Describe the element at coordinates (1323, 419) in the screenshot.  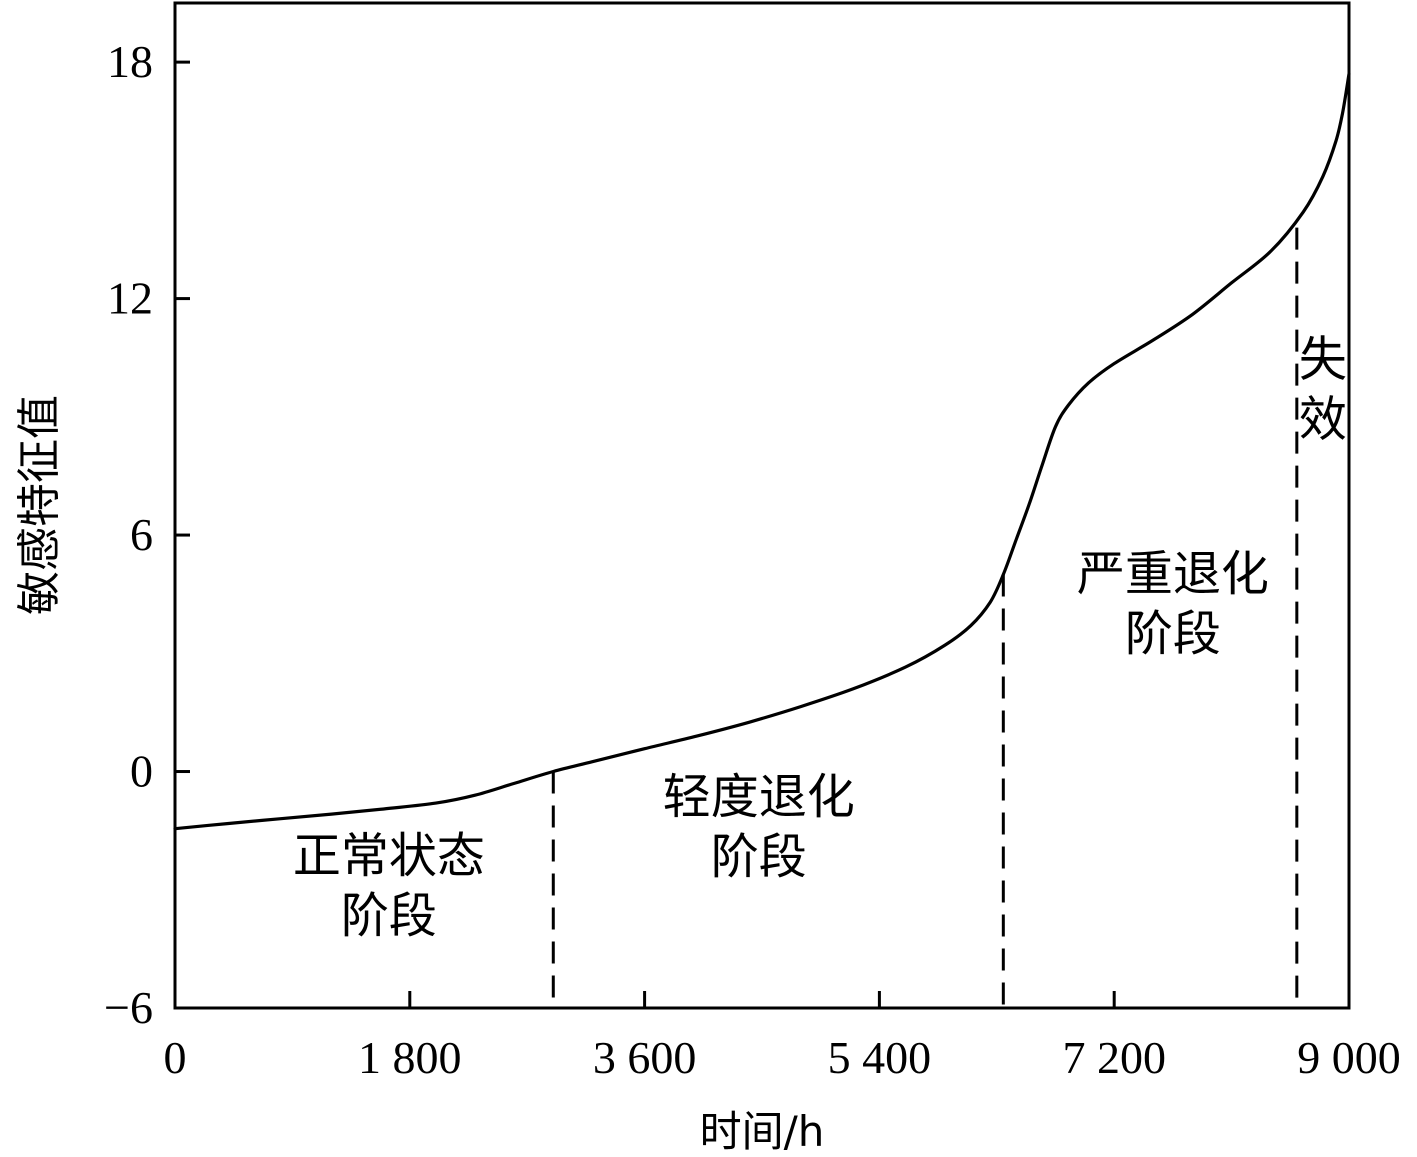
I see `stage-annotation-text: 效` at that location.